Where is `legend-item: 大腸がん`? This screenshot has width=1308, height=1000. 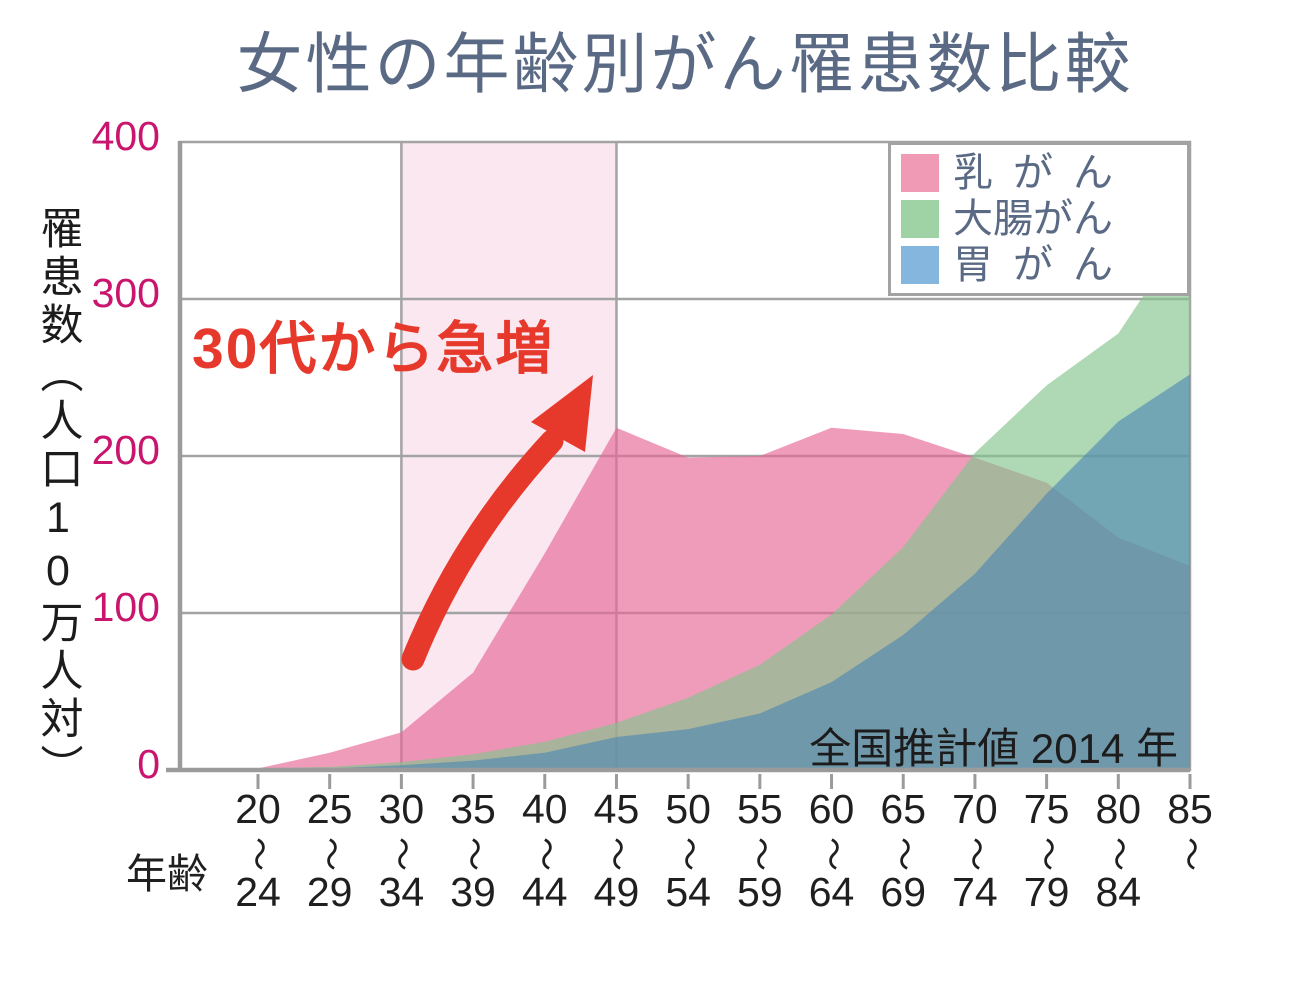 legend-item: 大腸がん is located at coordinates (1041, 219).